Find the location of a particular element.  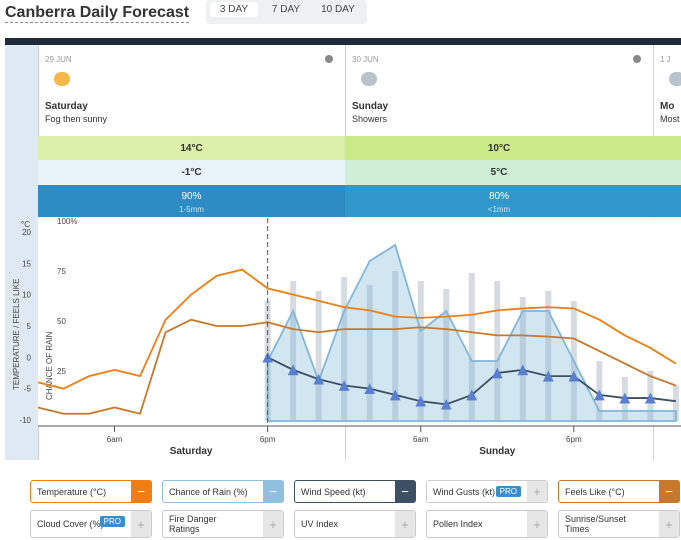

max-temp: 14°C is located at coordinates (191, 148).